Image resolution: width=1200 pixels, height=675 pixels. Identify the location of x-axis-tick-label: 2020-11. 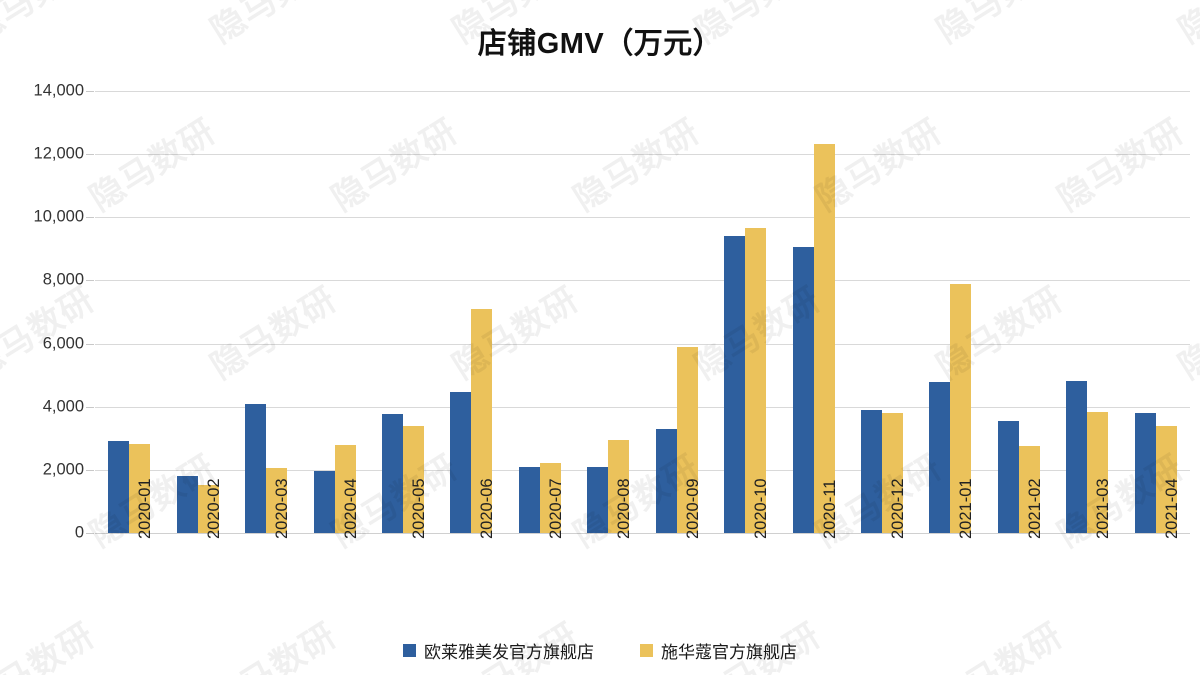
(829, 509).